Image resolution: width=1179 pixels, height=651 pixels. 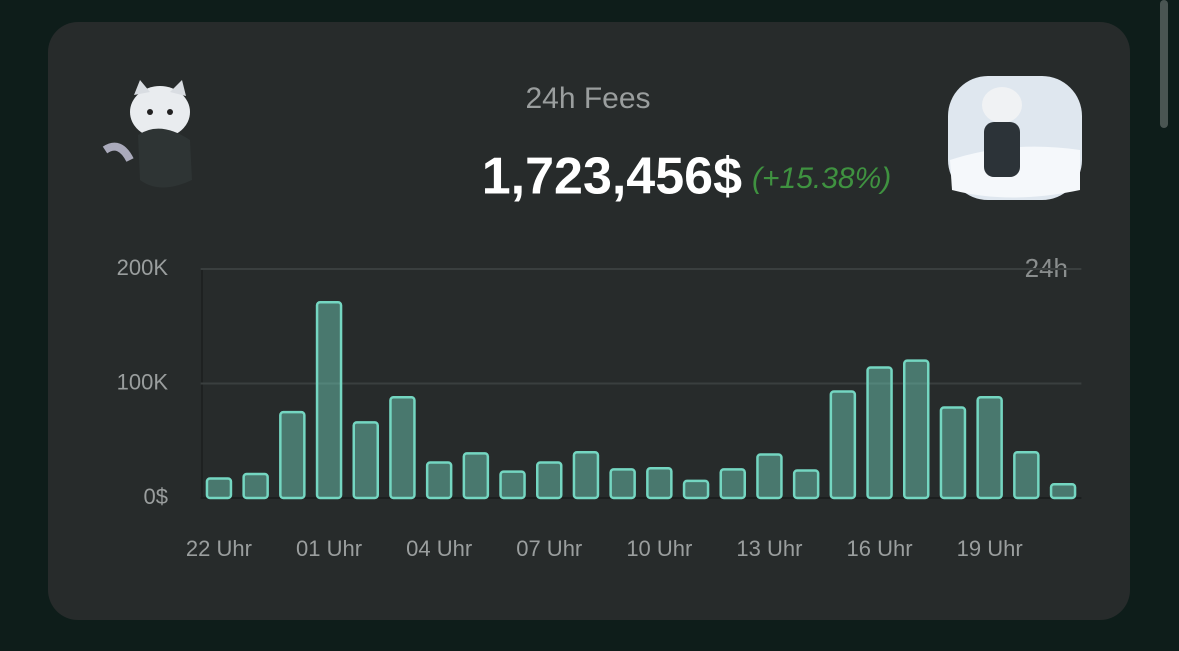 I want to click on x-tick-label: 22 Uhr, so click(x=219, y=548).